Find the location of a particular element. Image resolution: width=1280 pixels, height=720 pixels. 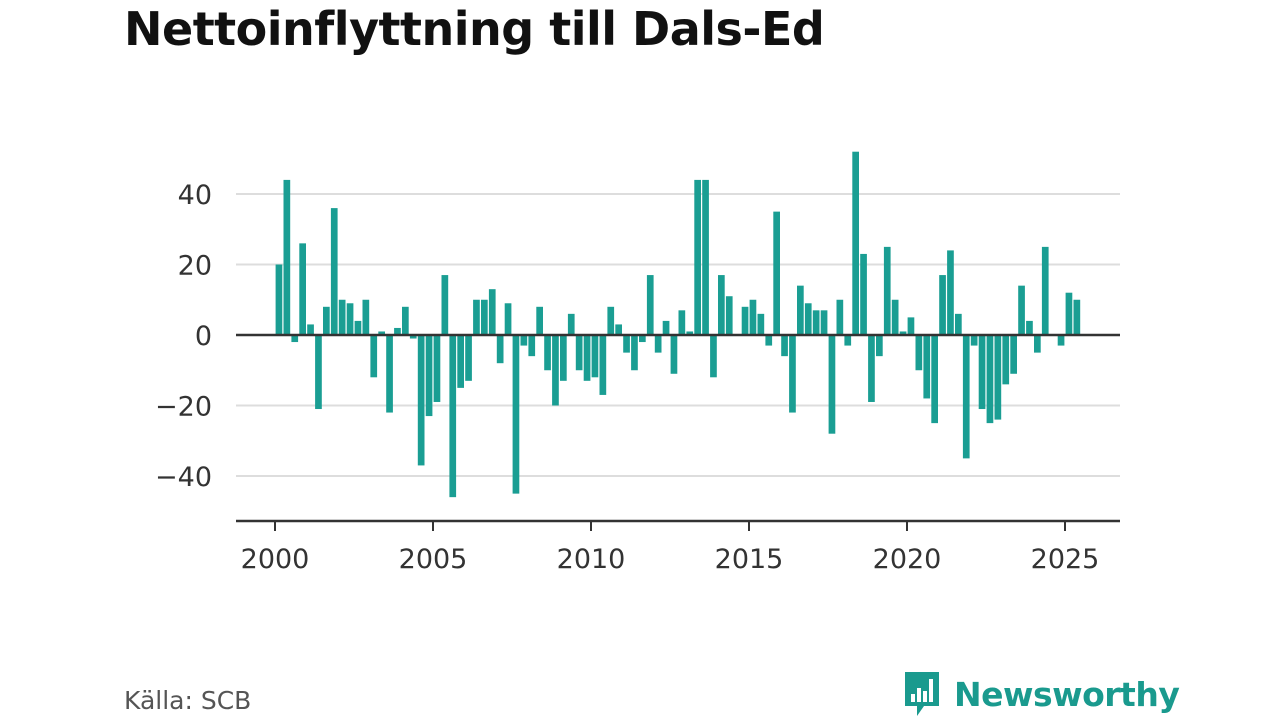

x-tick-label: 2025 is located at coordinates (1065, 559).